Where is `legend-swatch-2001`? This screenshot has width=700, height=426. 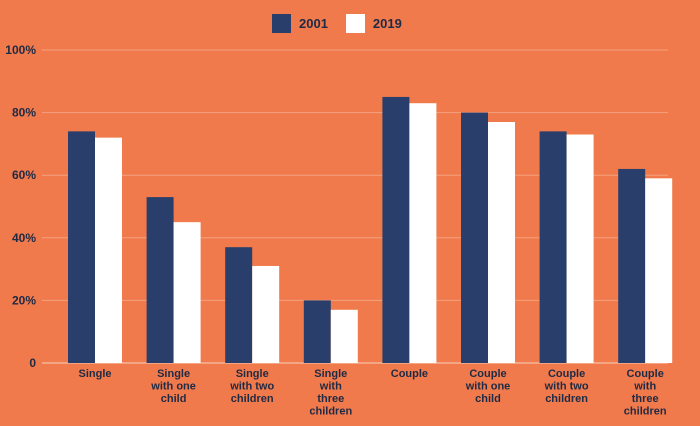
legend-swatch-2001 is located at coordinates (281, 23).